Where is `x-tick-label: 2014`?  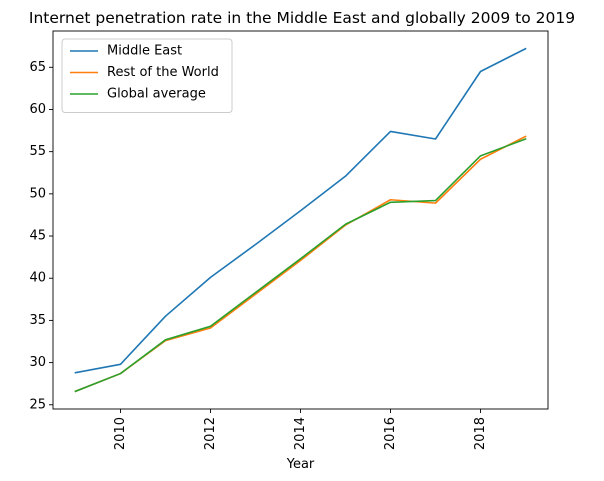
x-tick-label: 2014 is located at coordinates (300, 433).